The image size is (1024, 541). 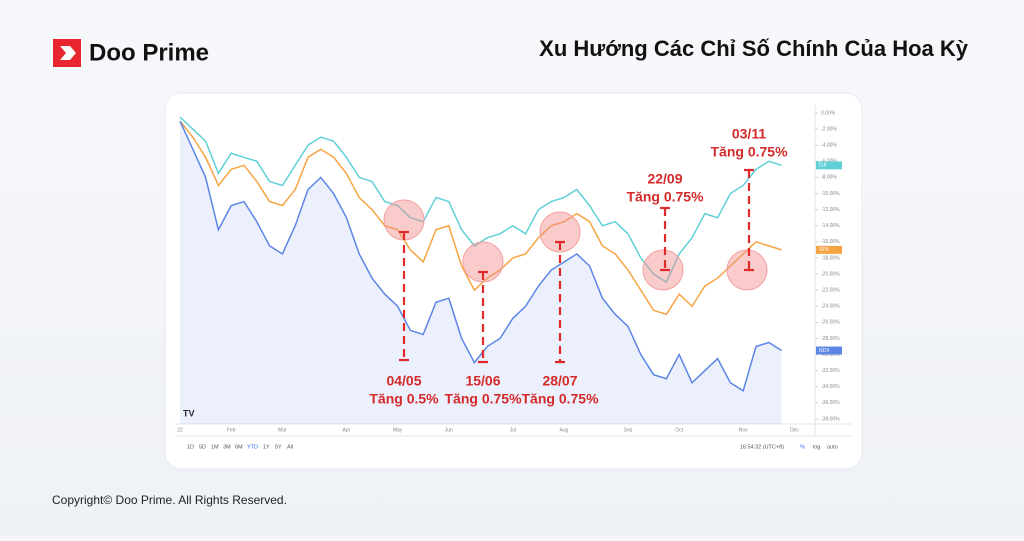 What do you see at coordinates (830, 323) in the screenshot?
I see `y-tick-label: -26.00%` at bounding box center [830, 323].